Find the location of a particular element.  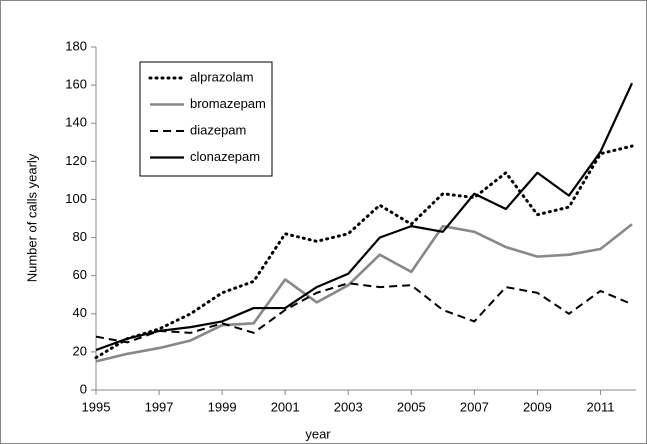

y-tick-label: 60 is located at coordinates (80, 274).